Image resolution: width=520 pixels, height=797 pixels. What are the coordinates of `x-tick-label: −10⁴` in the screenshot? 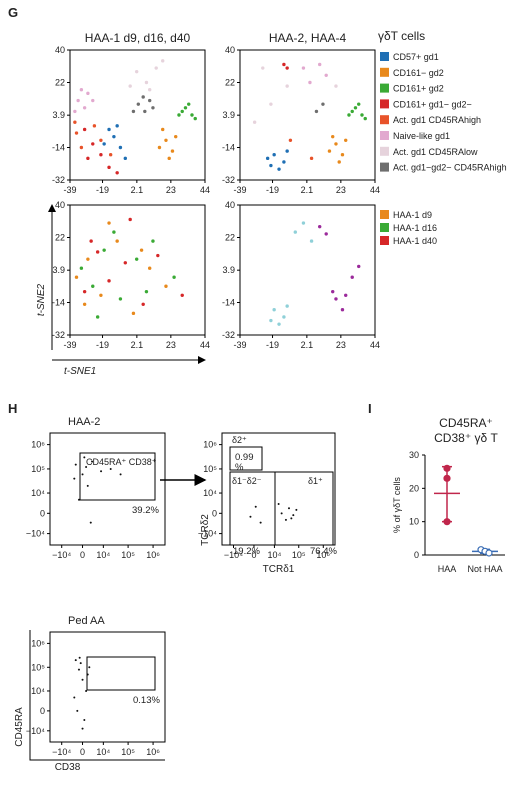 It's located at (61, 555).